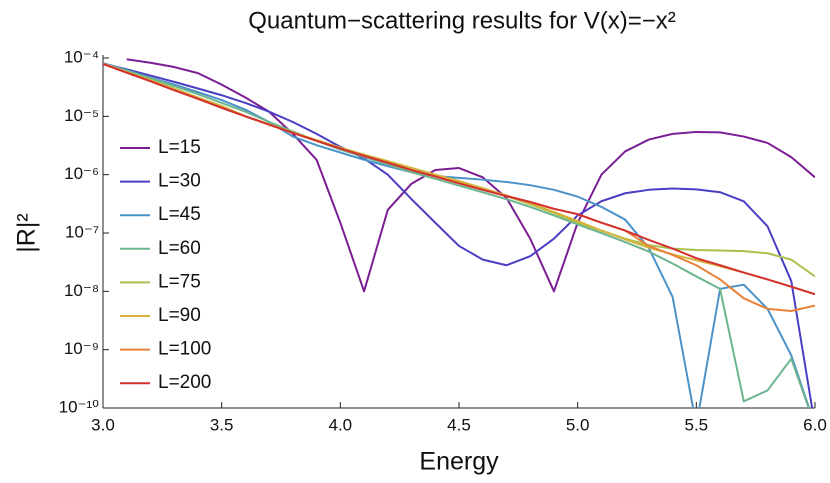  What do you see at coordinates (578, 424) in the screenshot?
I see `x-tick-label: 5.0` at bounding box center [578, 424].